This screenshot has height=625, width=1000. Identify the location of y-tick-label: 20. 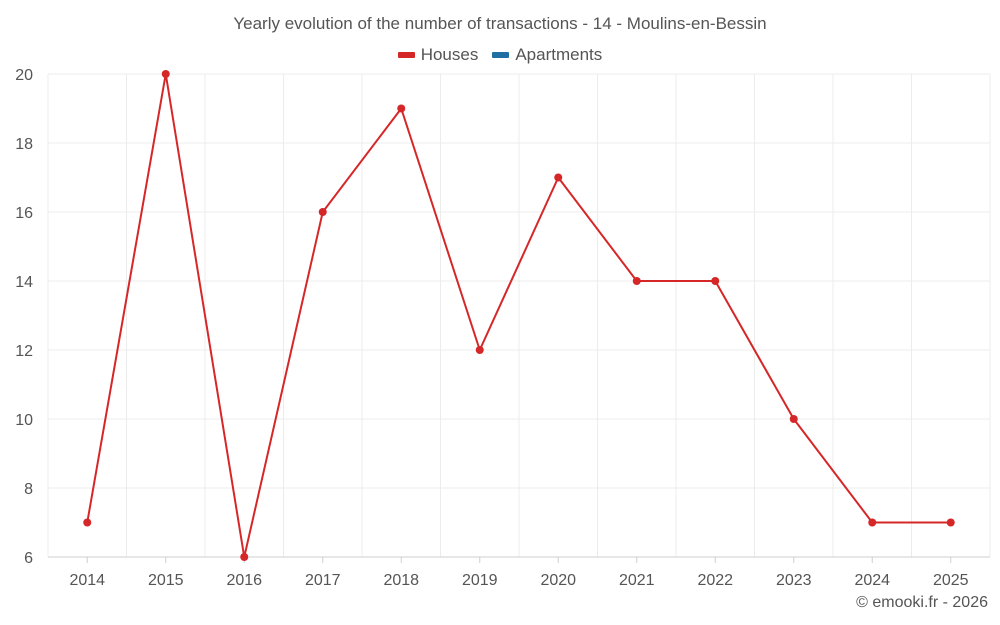
(24, 75).